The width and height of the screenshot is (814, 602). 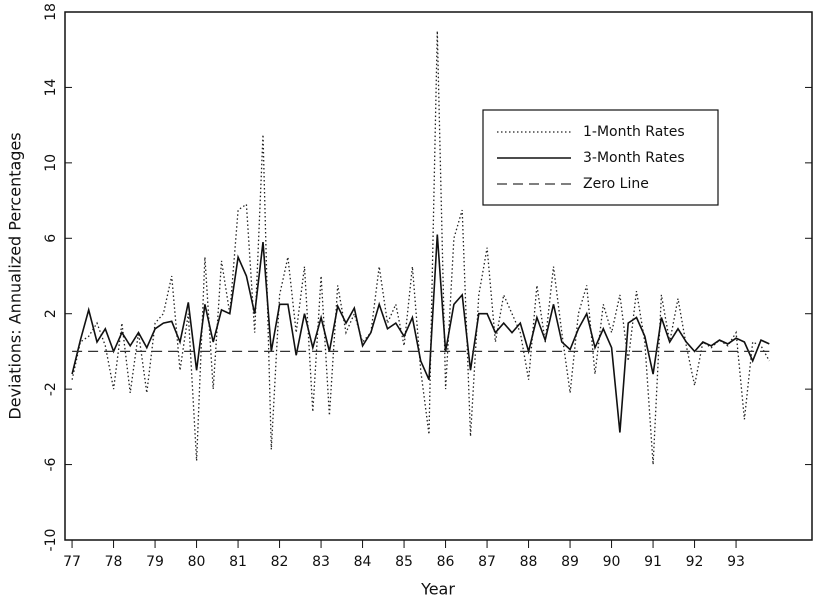 What do you see at coordinates (72, 562) in the screenshot?
I see `x-tick-label: 77` at bounding box center [72, 562].